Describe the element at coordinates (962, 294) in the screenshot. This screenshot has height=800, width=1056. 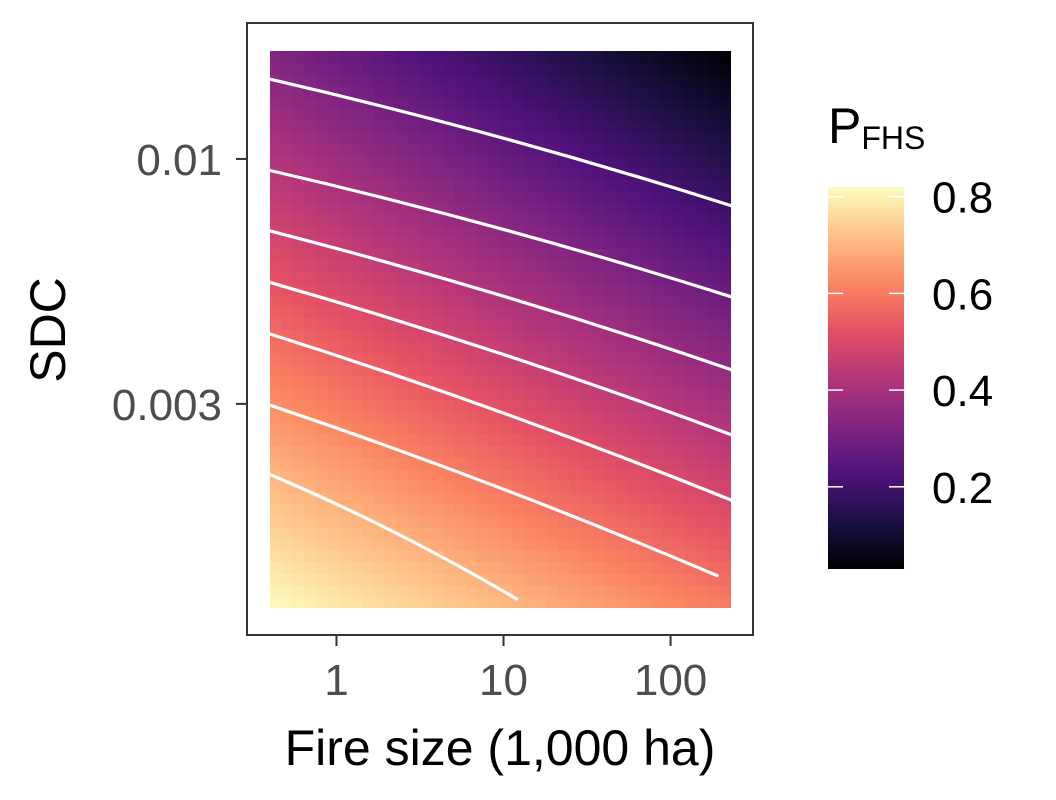
I see `colorbar-tick-label: 0.6` at that location.